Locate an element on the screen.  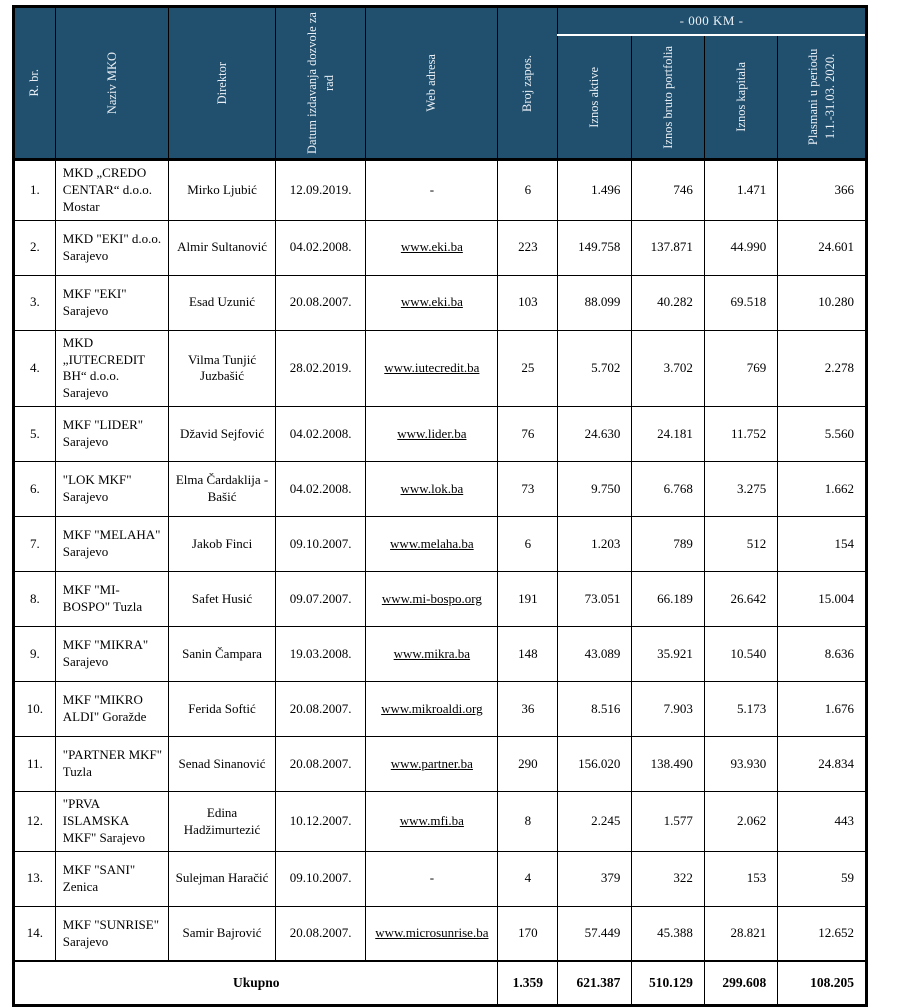
web-link: www.melaha.ba is located at coordinates (432, 543).